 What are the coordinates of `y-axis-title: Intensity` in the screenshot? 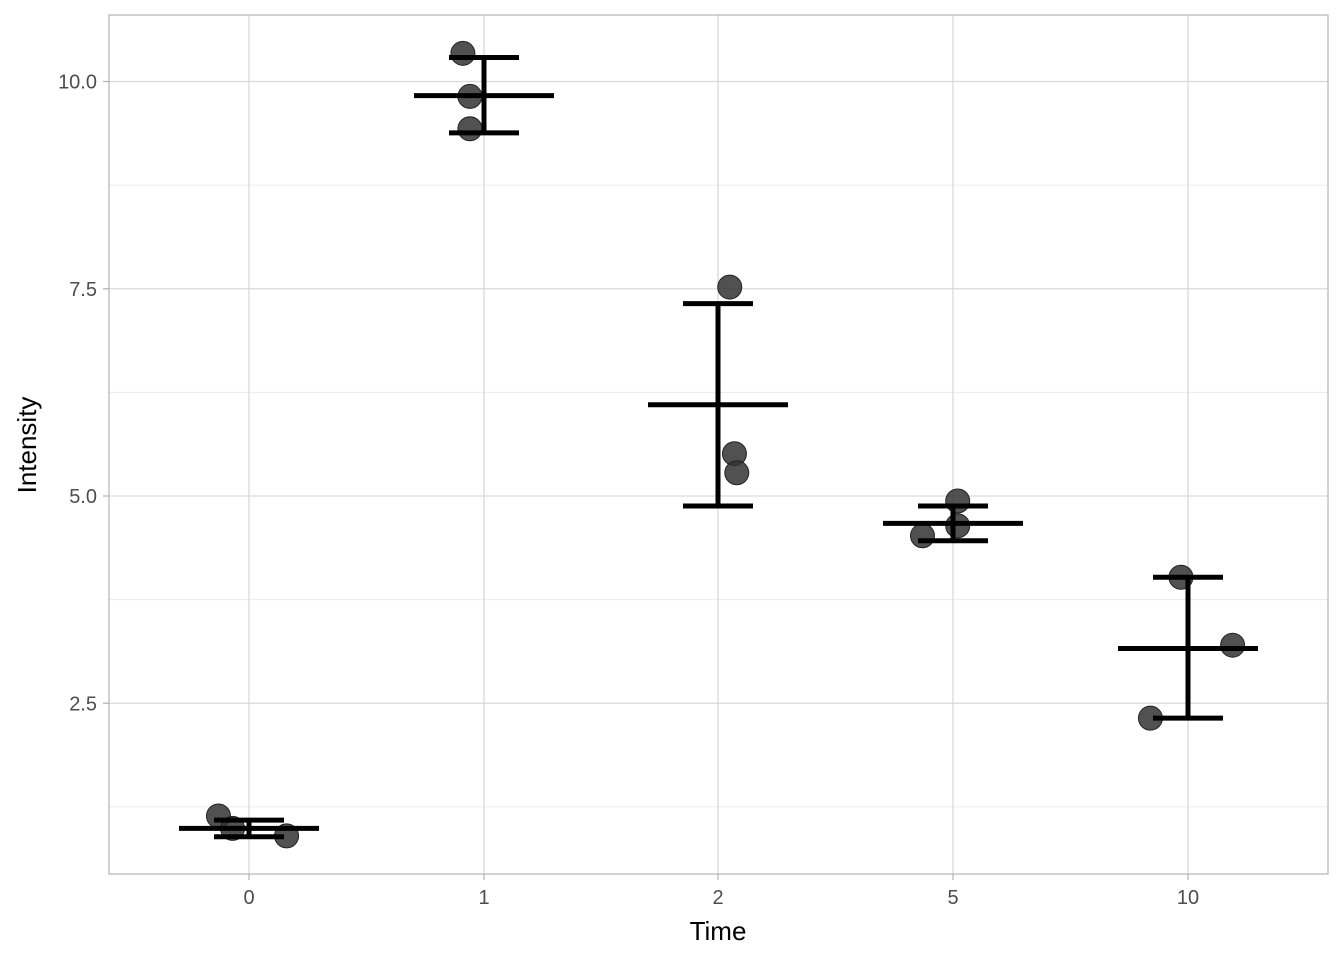 It's located at (27, 445).